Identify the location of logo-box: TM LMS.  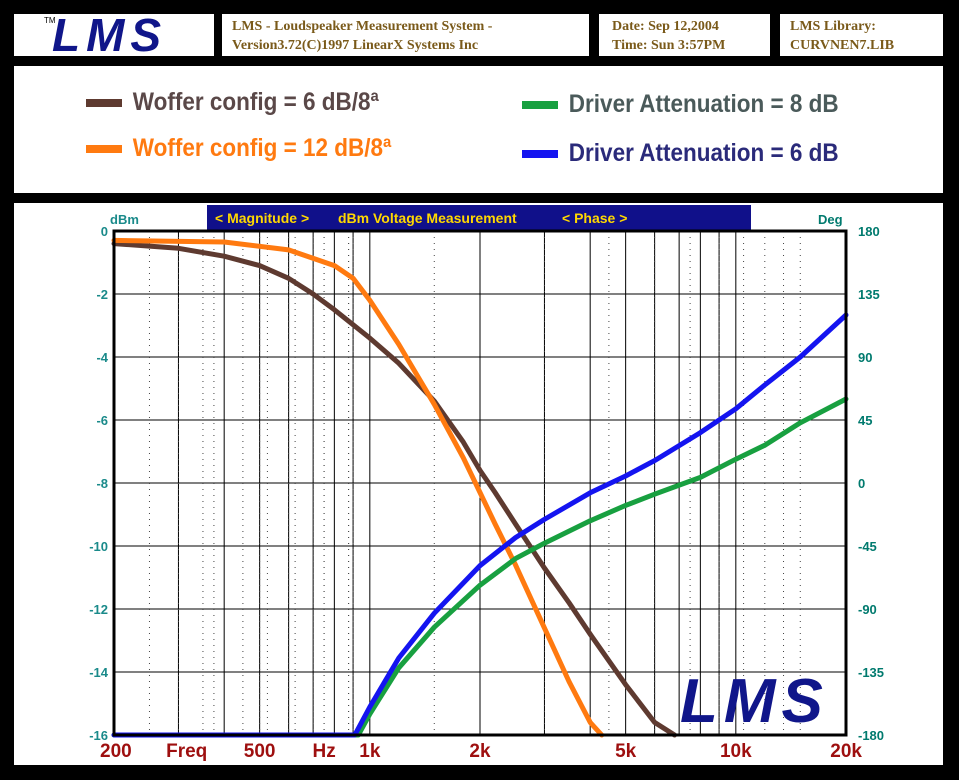
(114, 35).